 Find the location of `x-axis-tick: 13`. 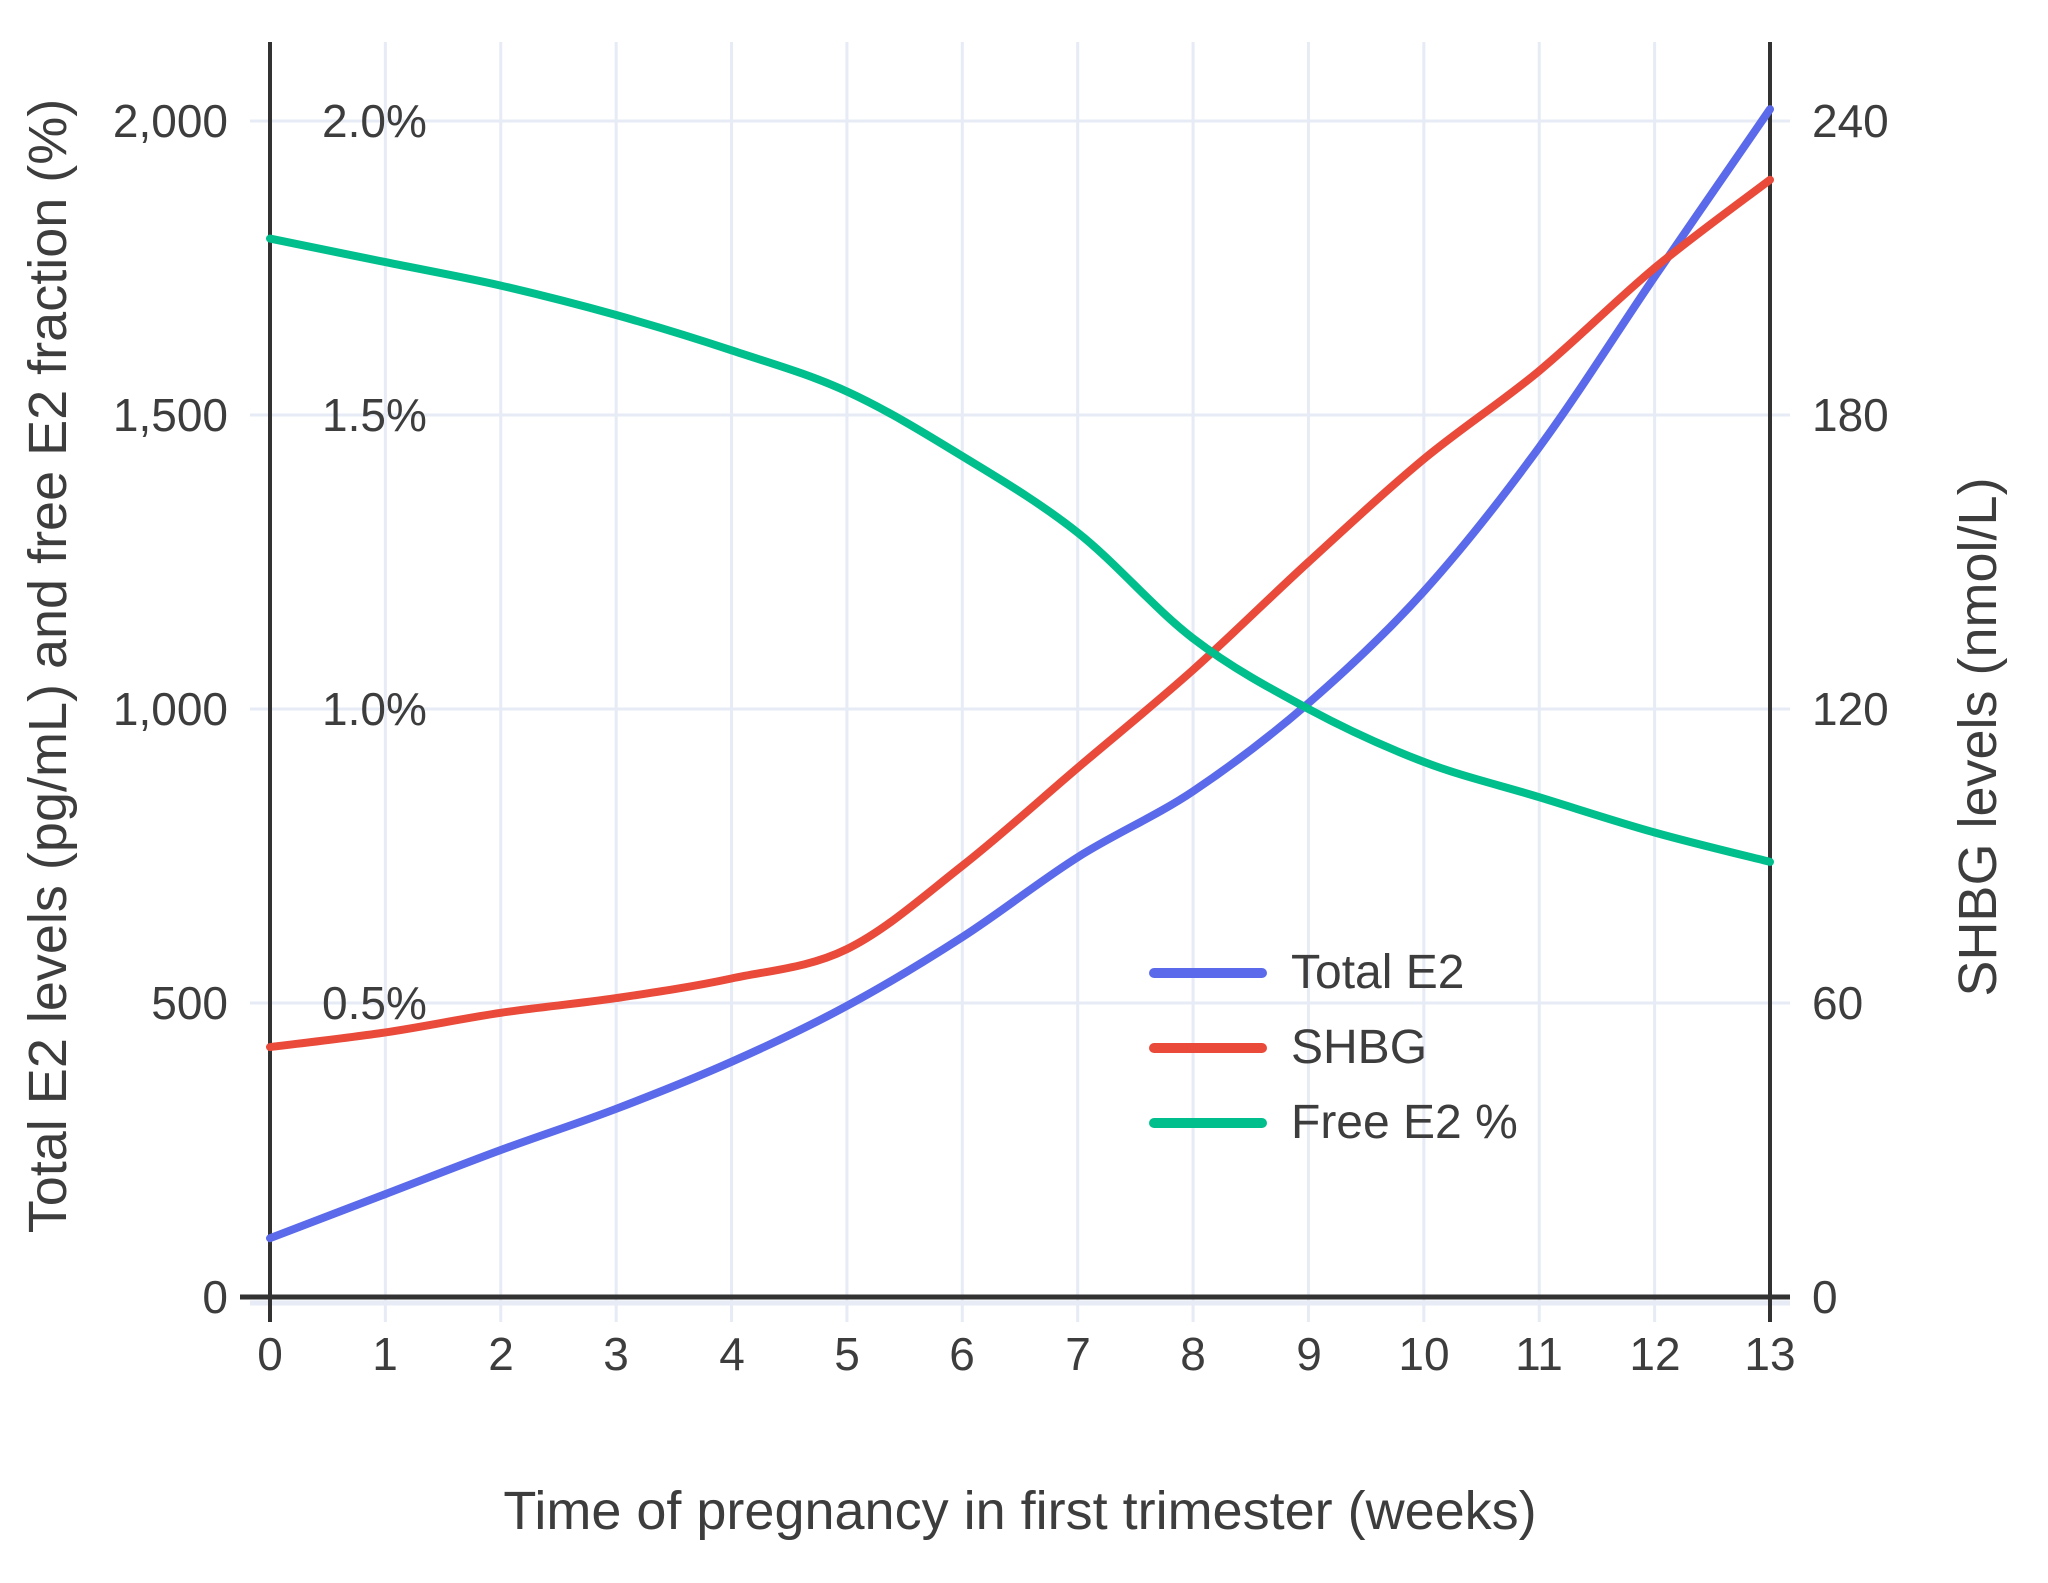

x-axis-tick: 13 is located at coordinates (1770, 1354).